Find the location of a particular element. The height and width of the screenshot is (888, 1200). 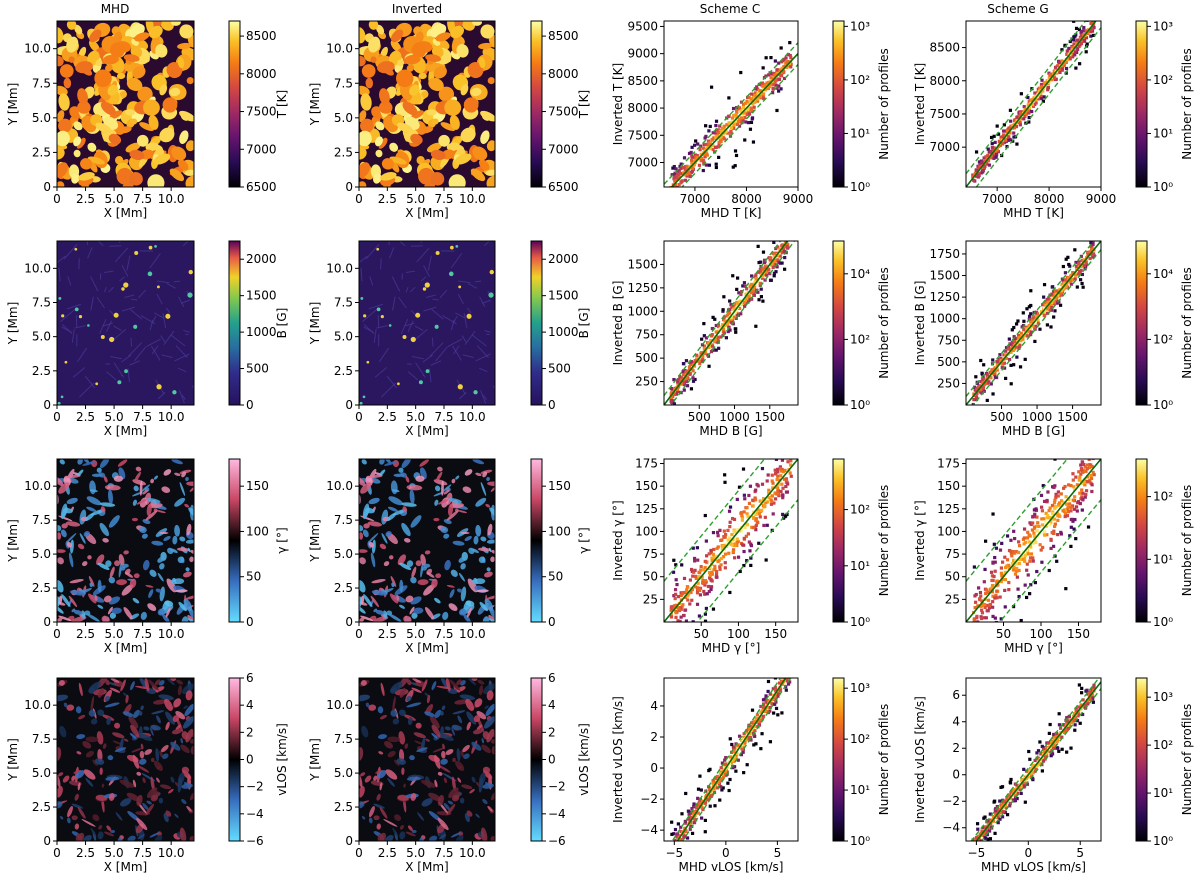

density-histogram is located at coordinates (731, 540).